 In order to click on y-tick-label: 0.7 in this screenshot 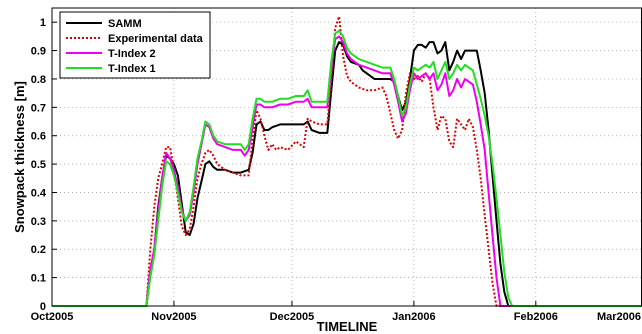, I will do `click(38, 108)`.